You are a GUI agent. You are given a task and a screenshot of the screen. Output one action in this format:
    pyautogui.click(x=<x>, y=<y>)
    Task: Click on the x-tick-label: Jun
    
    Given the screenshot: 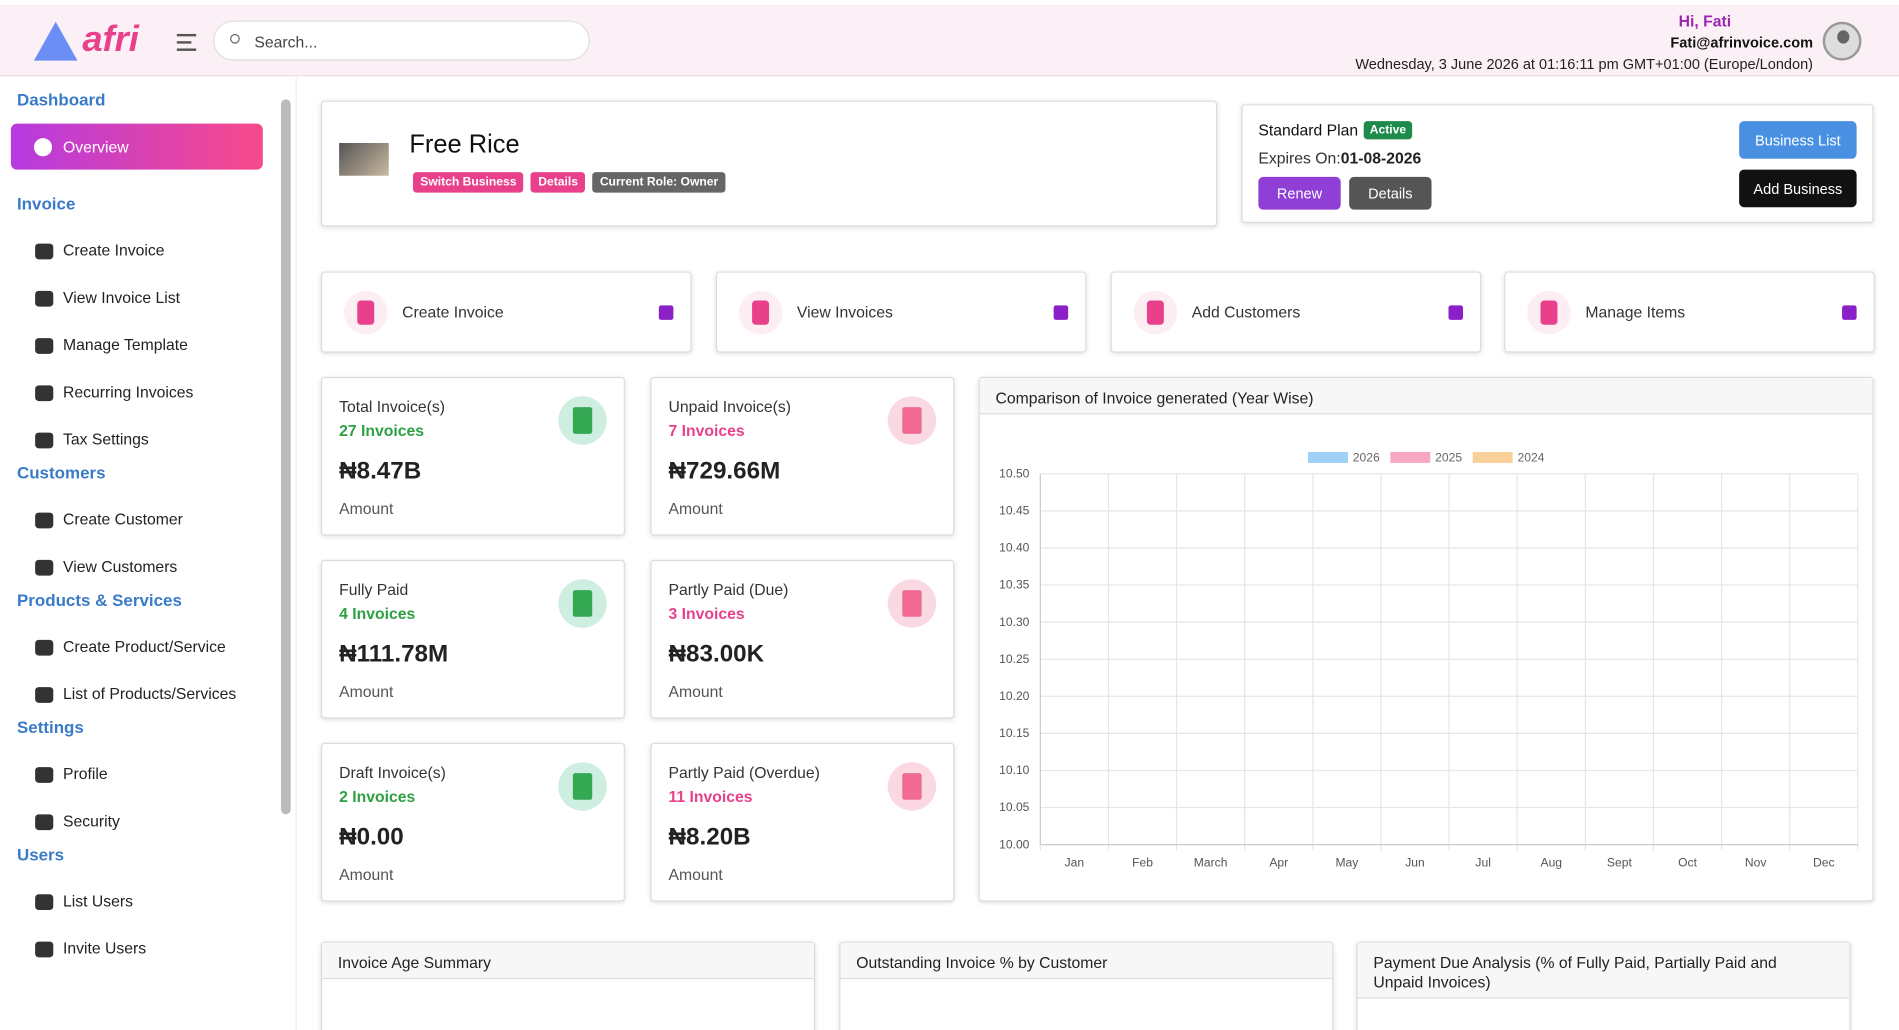 What is the action you would take?
    pyautogui.click(x=1415, y=862)
    